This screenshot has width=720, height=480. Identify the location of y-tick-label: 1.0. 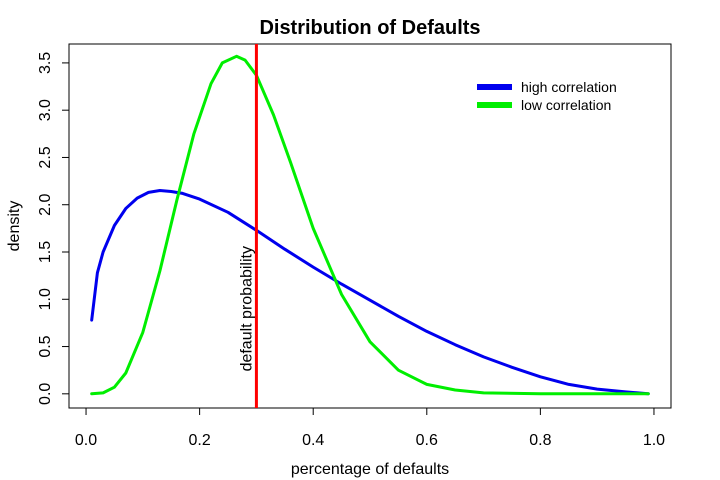
(45, 299).